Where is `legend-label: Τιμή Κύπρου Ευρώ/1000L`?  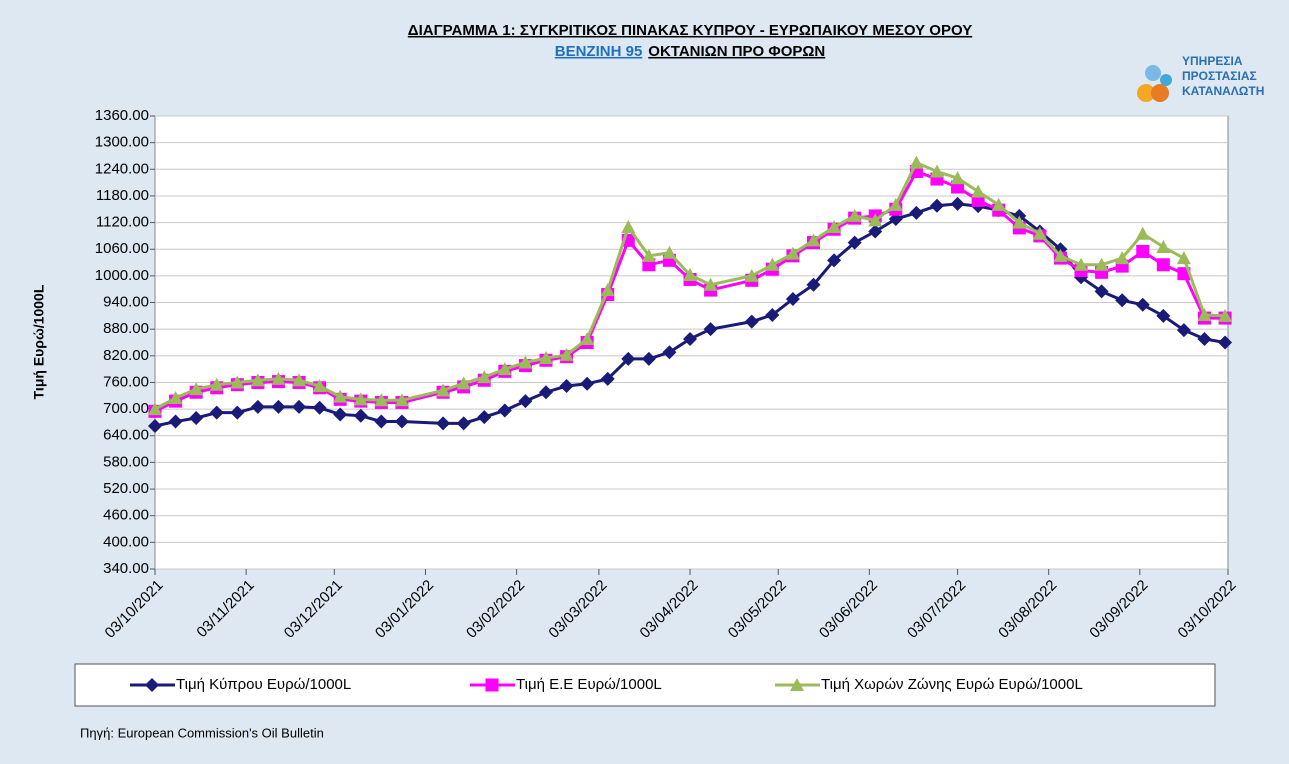 legend-label: Τιμή Κύπρου Ευρώ/1000L is located at coordinates (263, 684).